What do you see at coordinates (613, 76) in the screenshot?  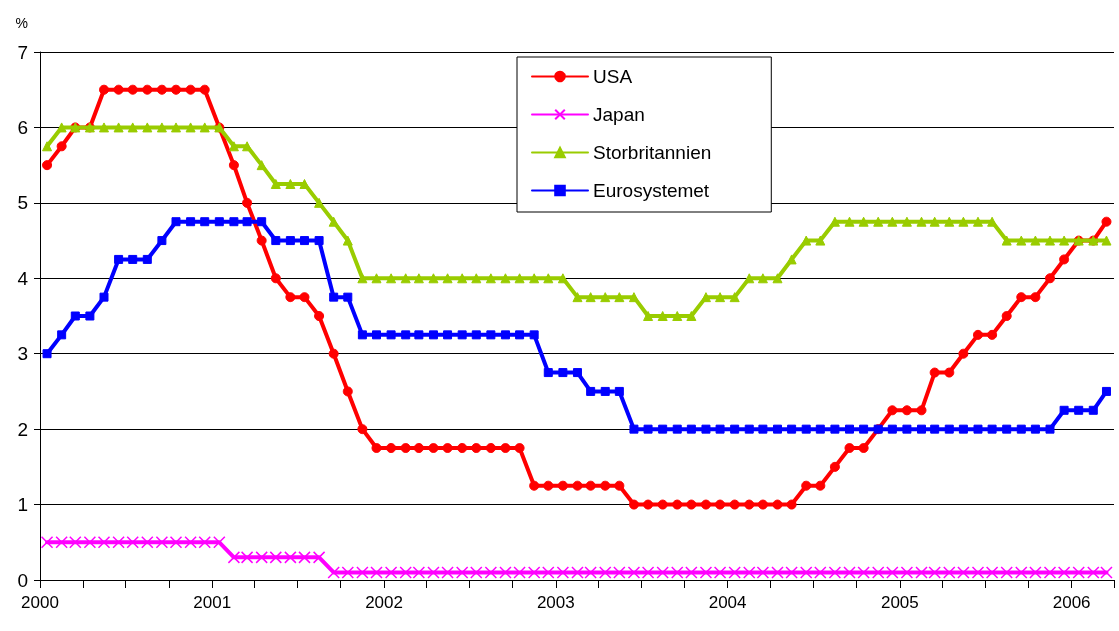 I see `legend-label: USA` at bounding box center [613, 76].